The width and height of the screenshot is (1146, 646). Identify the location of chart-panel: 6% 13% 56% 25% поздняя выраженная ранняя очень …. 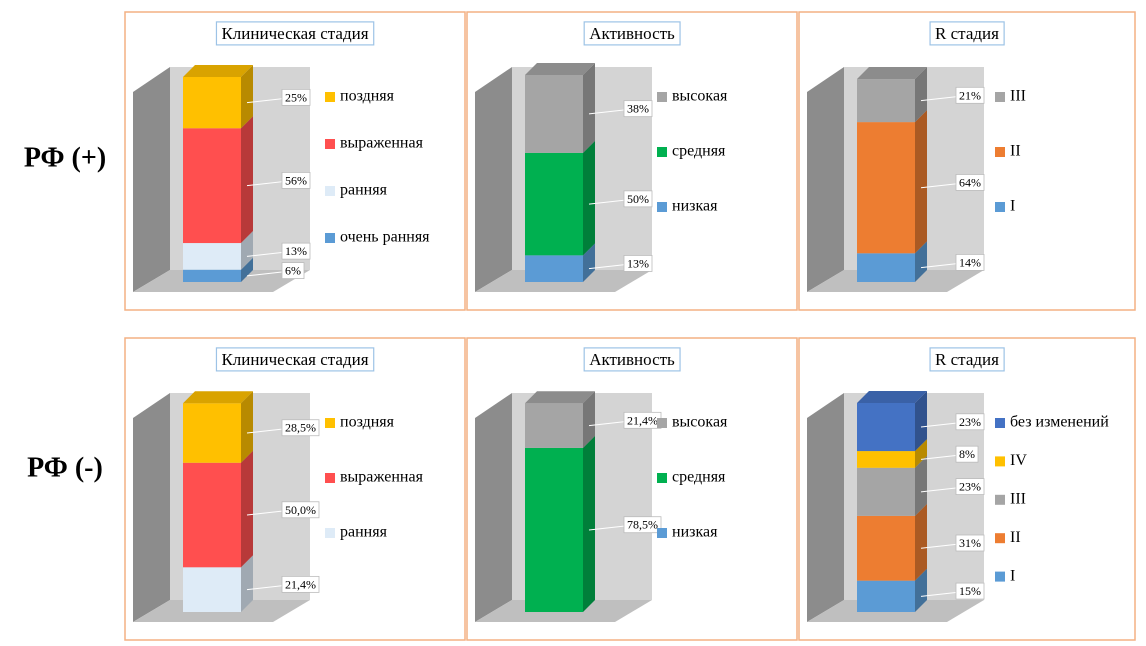
(295, 161).